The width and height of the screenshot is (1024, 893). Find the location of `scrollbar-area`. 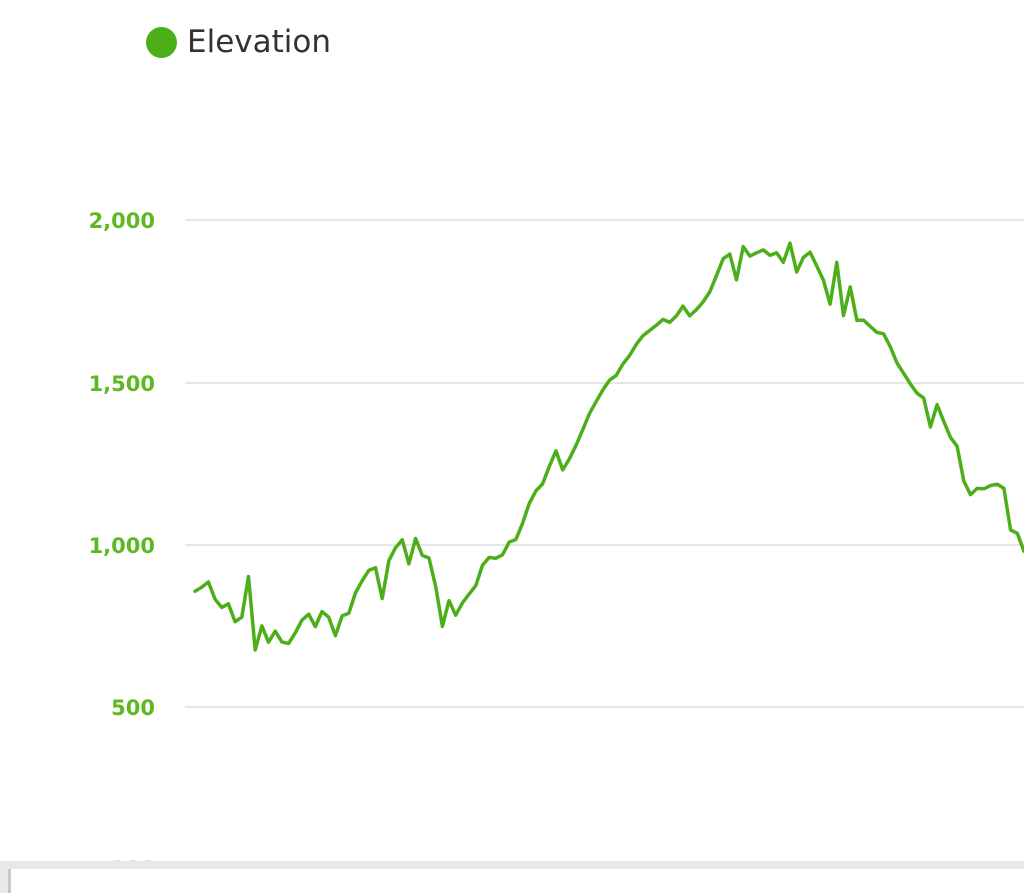

scrollbar-area is located at coordinates (516, 881).